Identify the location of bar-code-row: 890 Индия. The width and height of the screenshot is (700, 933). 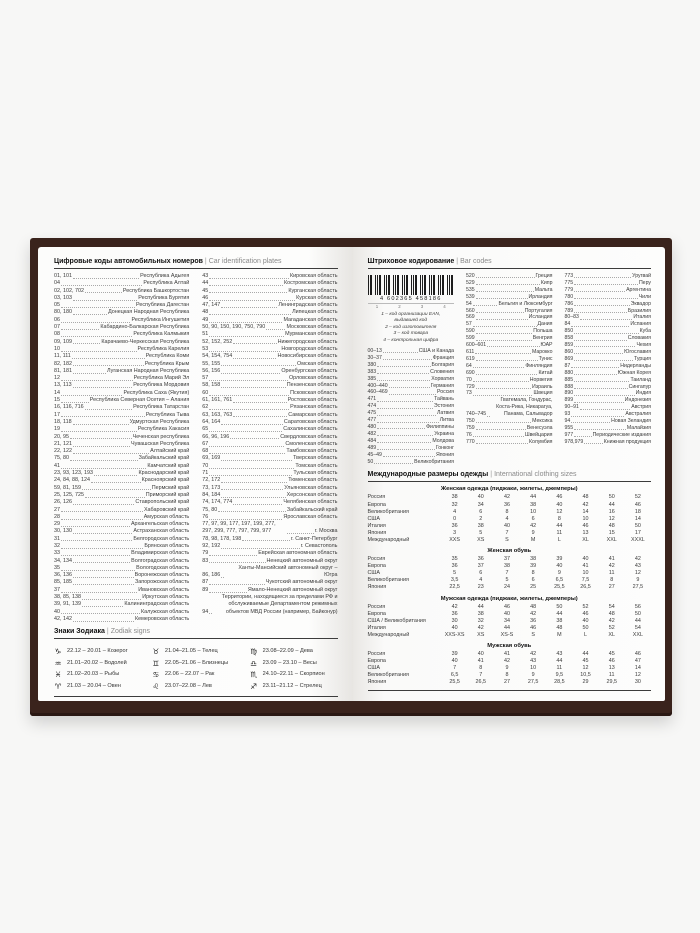
(608, 393).